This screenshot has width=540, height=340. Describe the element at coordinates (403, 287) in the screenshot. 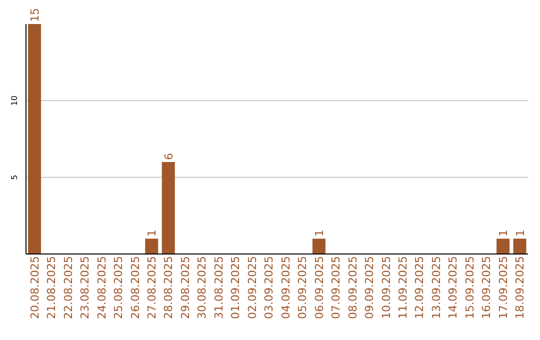

I see `x-tick-label: 11.09.2025` at that location.